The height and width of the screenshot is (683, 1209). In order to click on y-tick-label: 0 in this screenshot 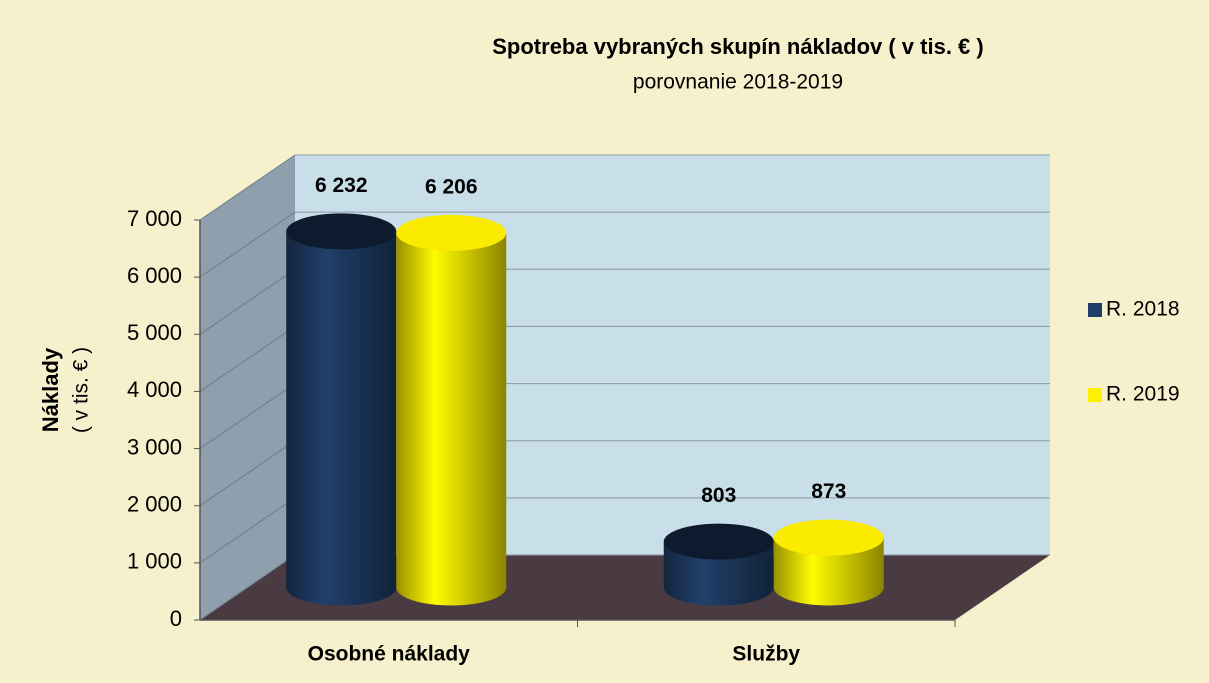, I will do `click(176, 618)`.